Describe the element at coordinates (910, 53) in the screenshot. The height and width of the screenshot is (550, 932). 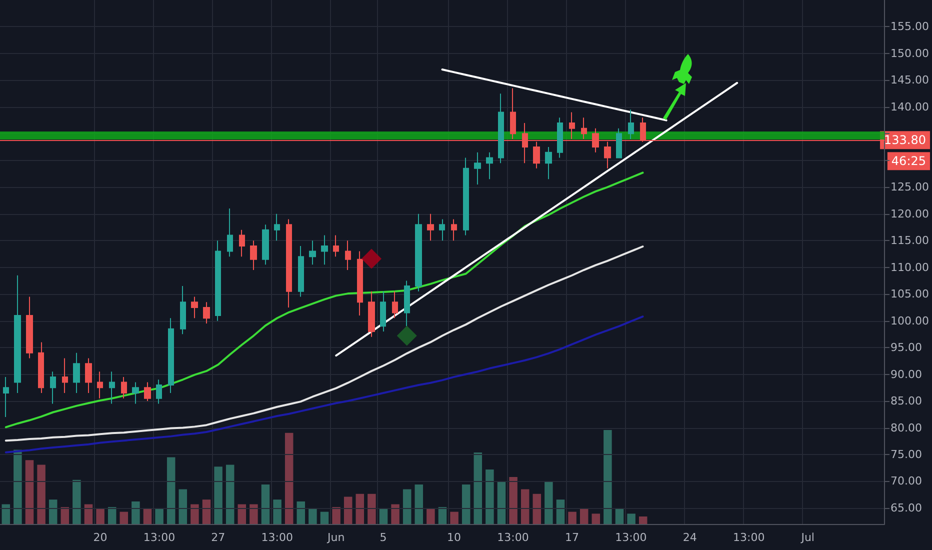
I see `y-tick-label: 150.00` at that location.